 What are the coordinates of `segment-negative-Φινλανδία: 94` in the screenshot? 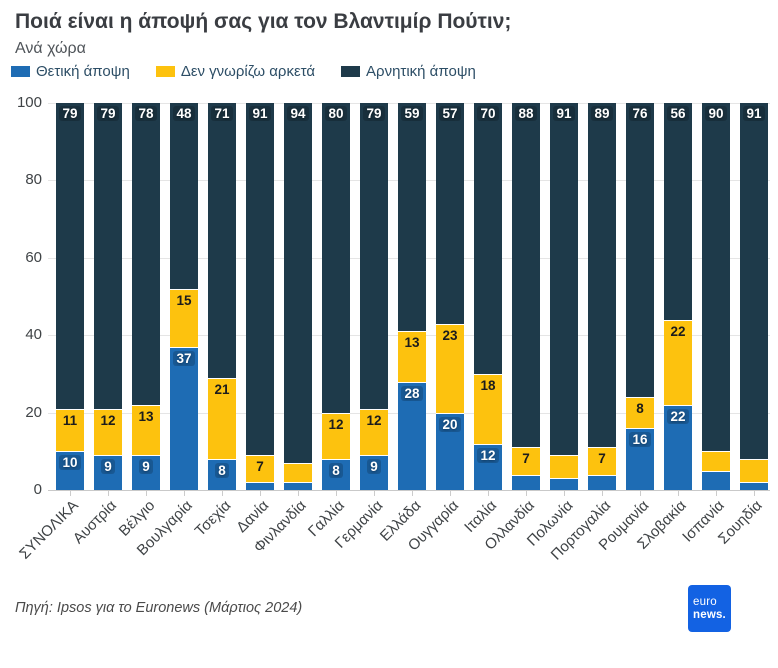 It's located at (298, 283).